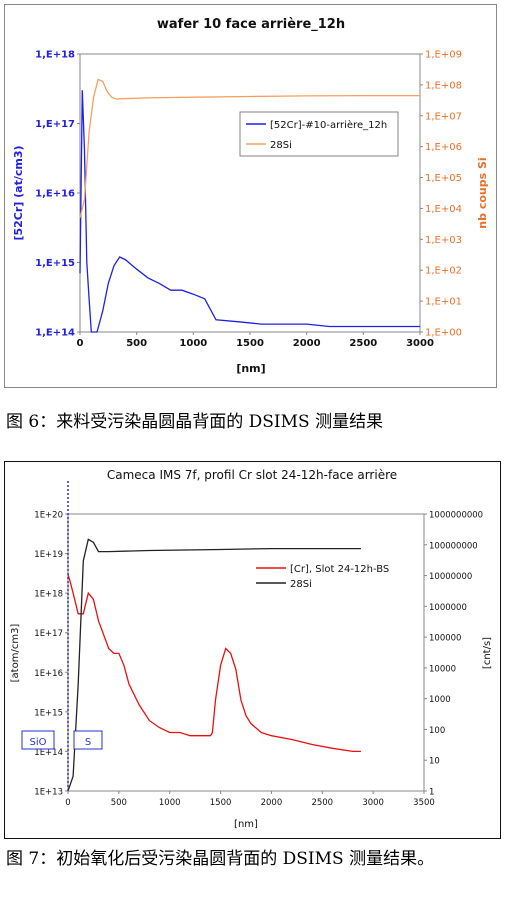 This screenshot has width=505, height=898. Describe the element at coordinates (55, 263) in the screenshot. I see `y-tick-label: 1,E+15` at that location.